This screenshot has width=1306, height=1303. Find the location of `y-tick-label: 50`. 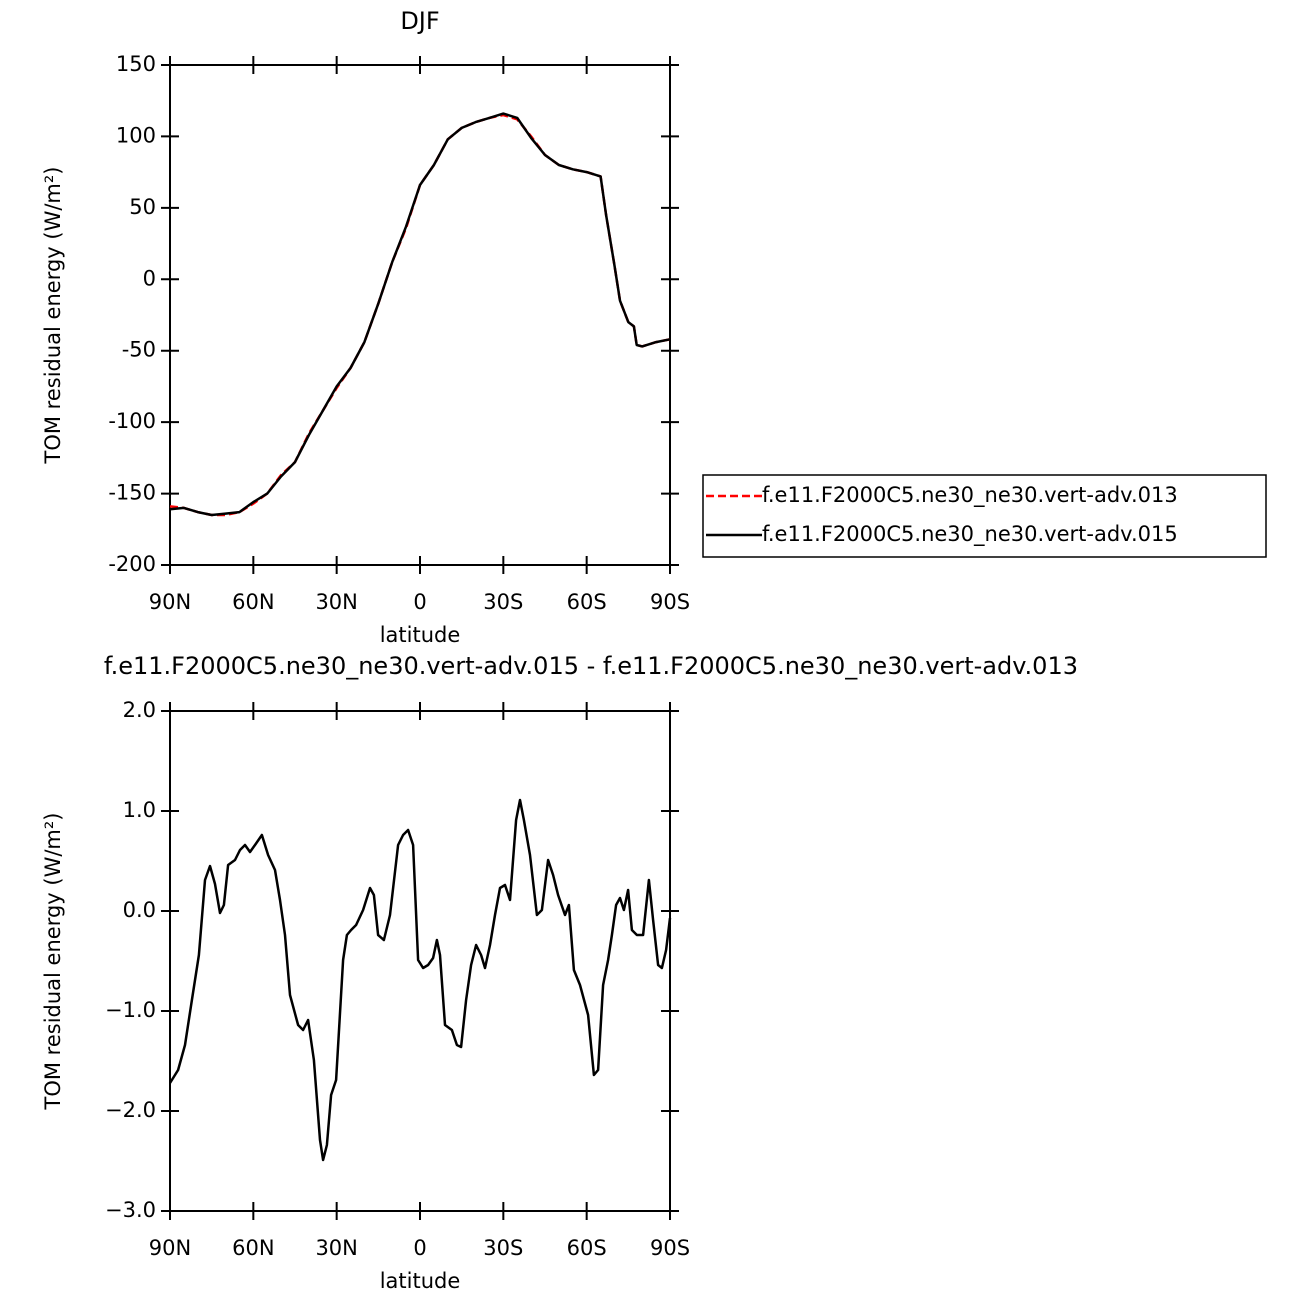

y-tick-label: 50 is located at coordinates (142, 207).